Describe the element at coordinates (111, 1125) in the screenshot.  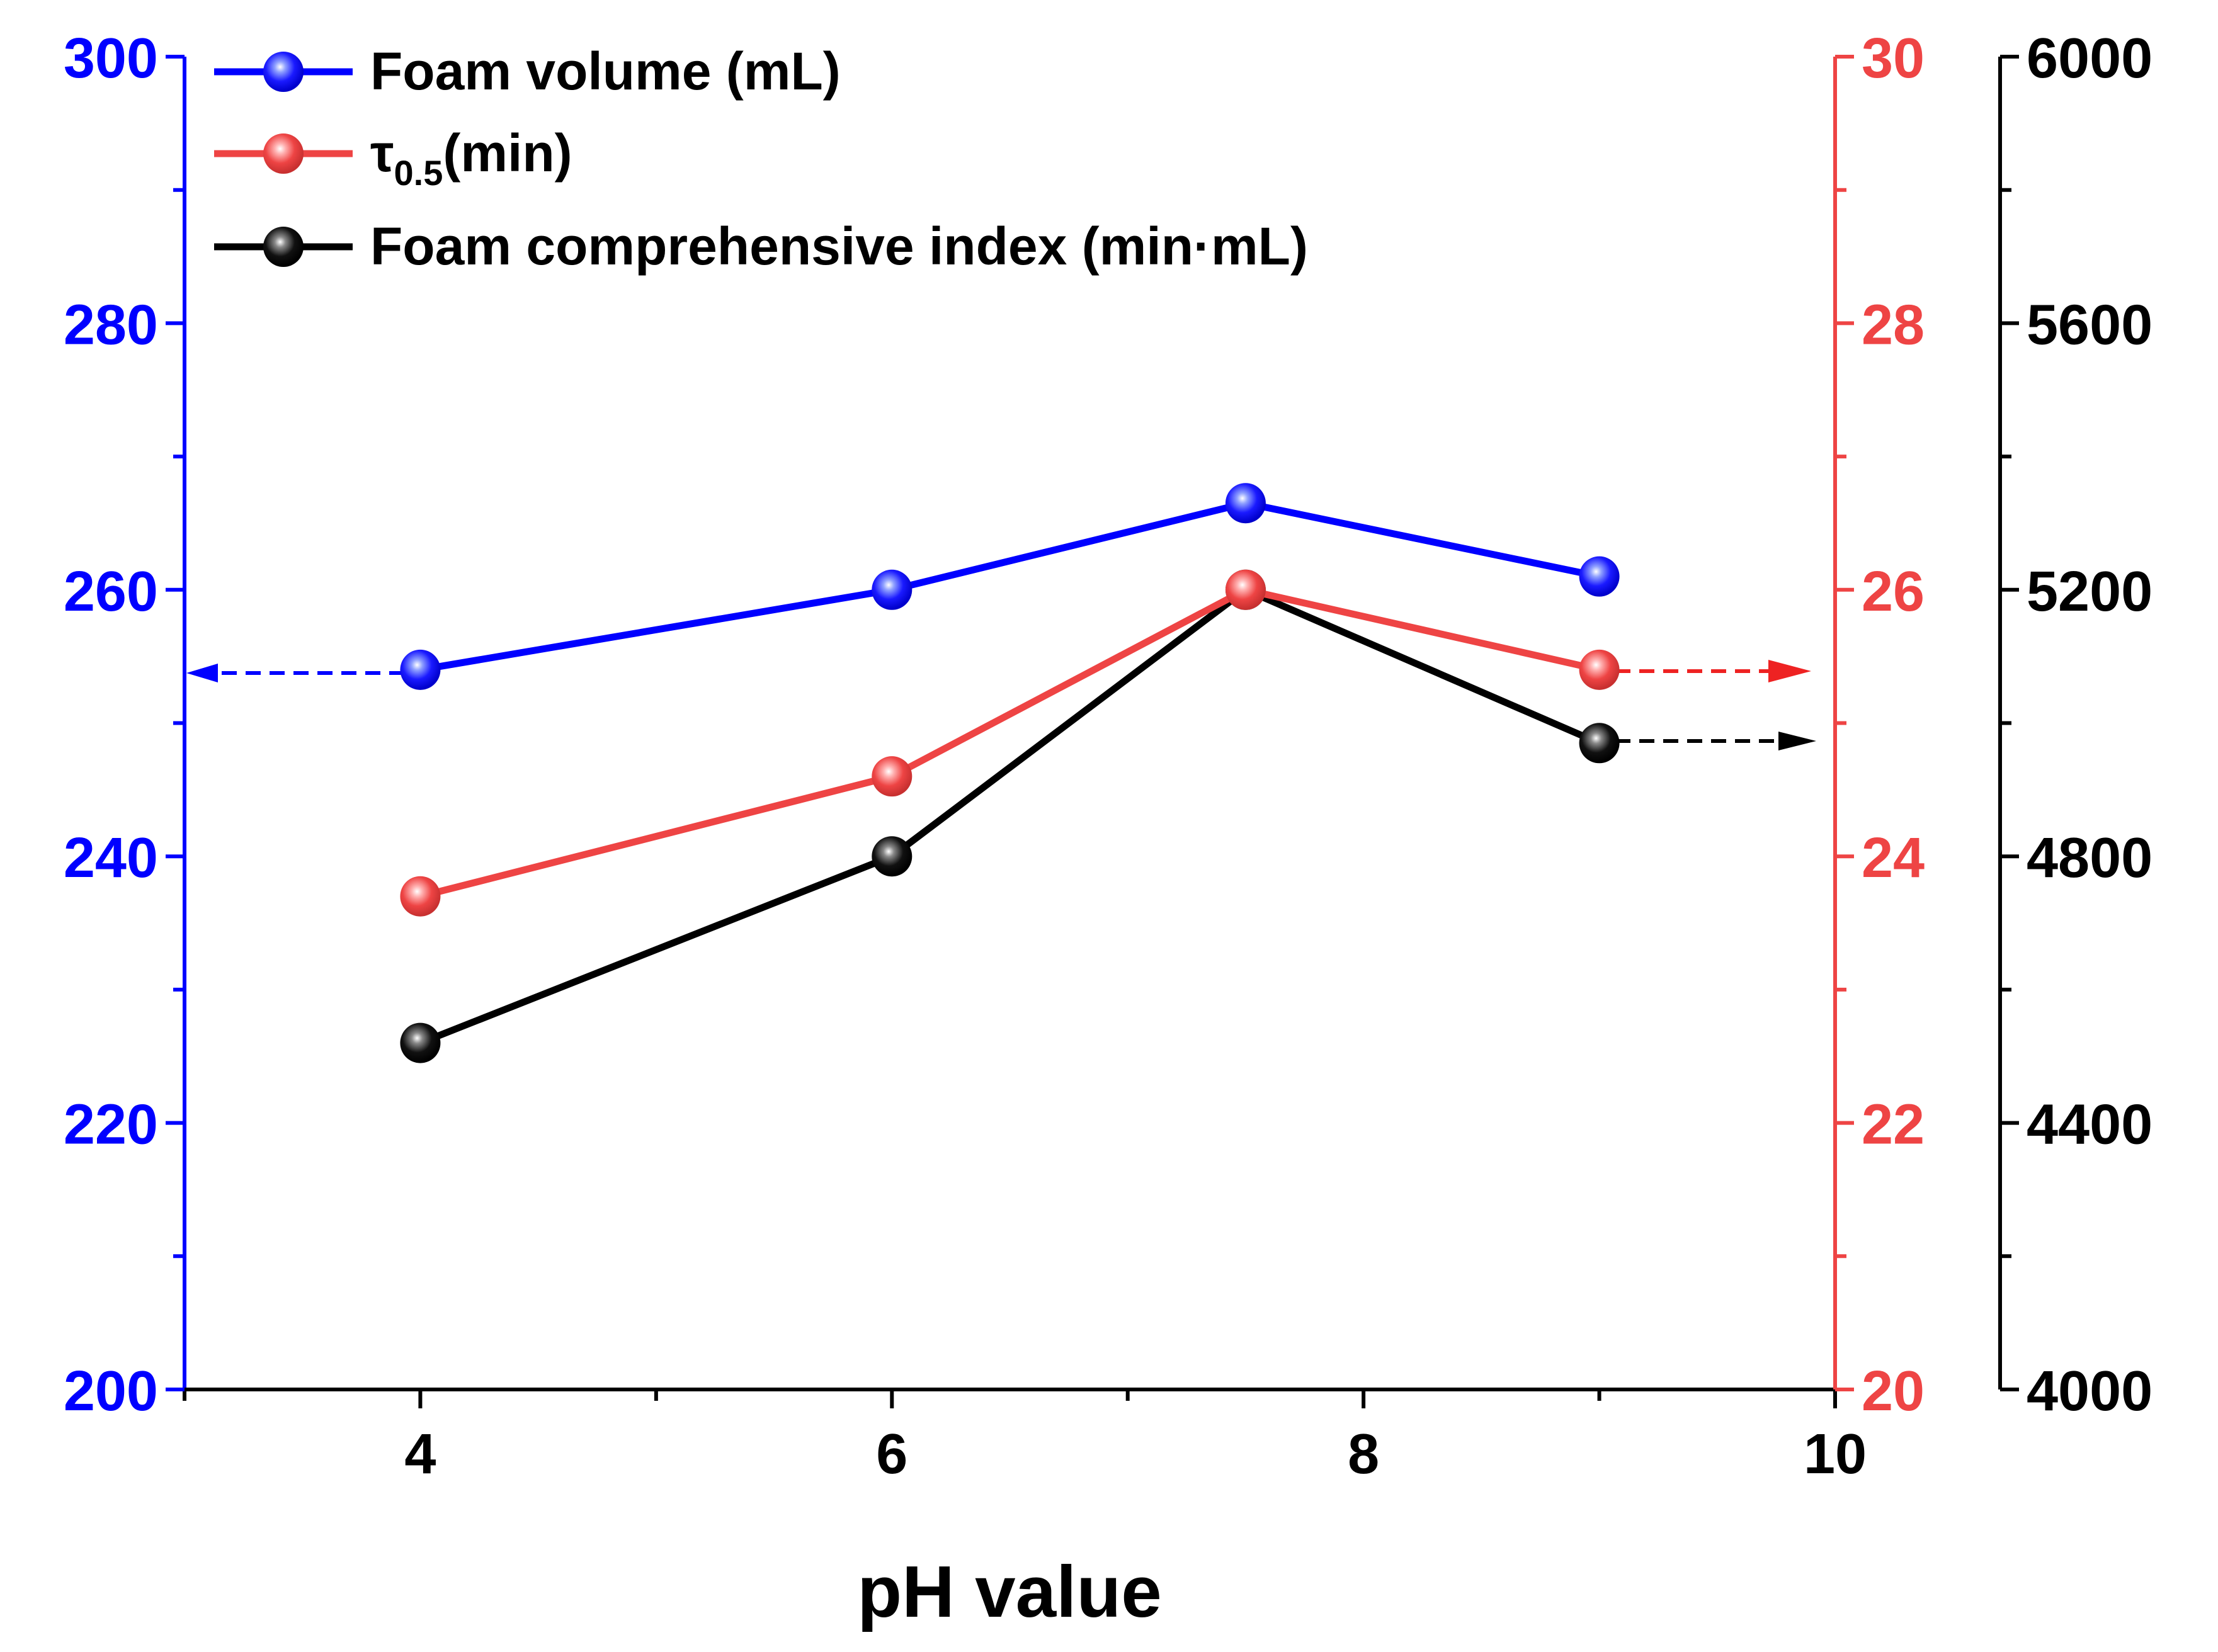
I see `left-tick-label: 220` at that location.